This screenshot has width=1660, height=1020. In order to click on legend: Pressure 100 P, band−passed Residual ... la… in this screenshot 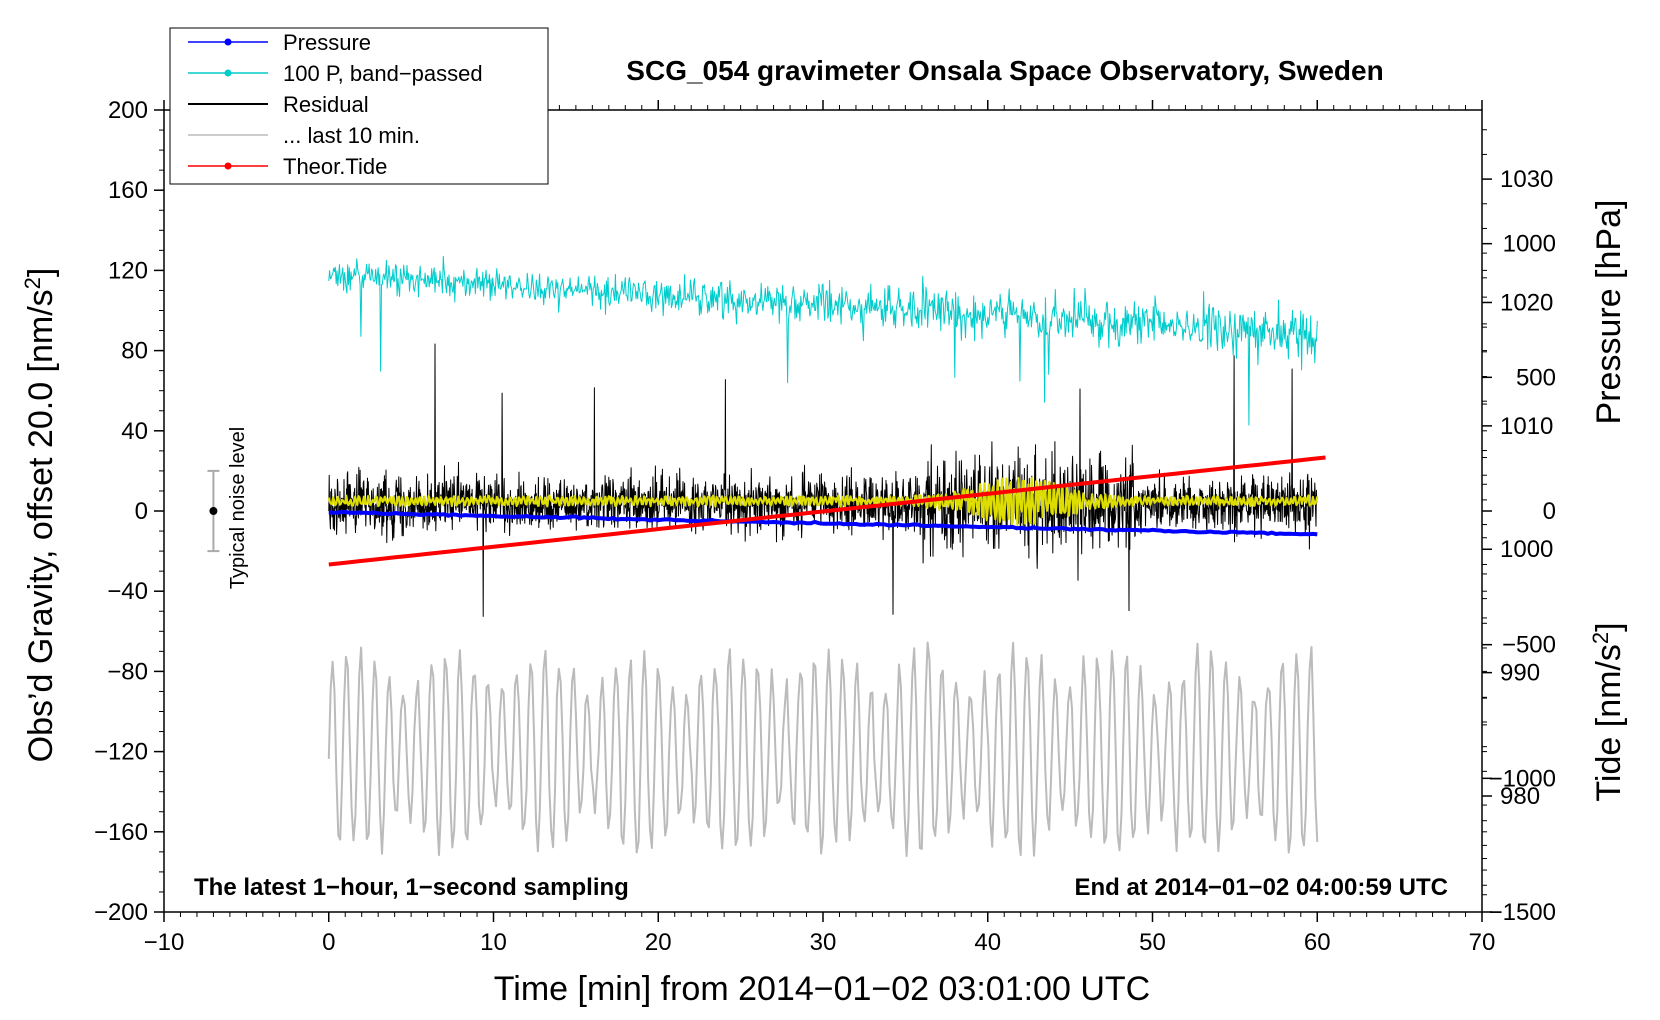, I will do `click(359, 106)`.